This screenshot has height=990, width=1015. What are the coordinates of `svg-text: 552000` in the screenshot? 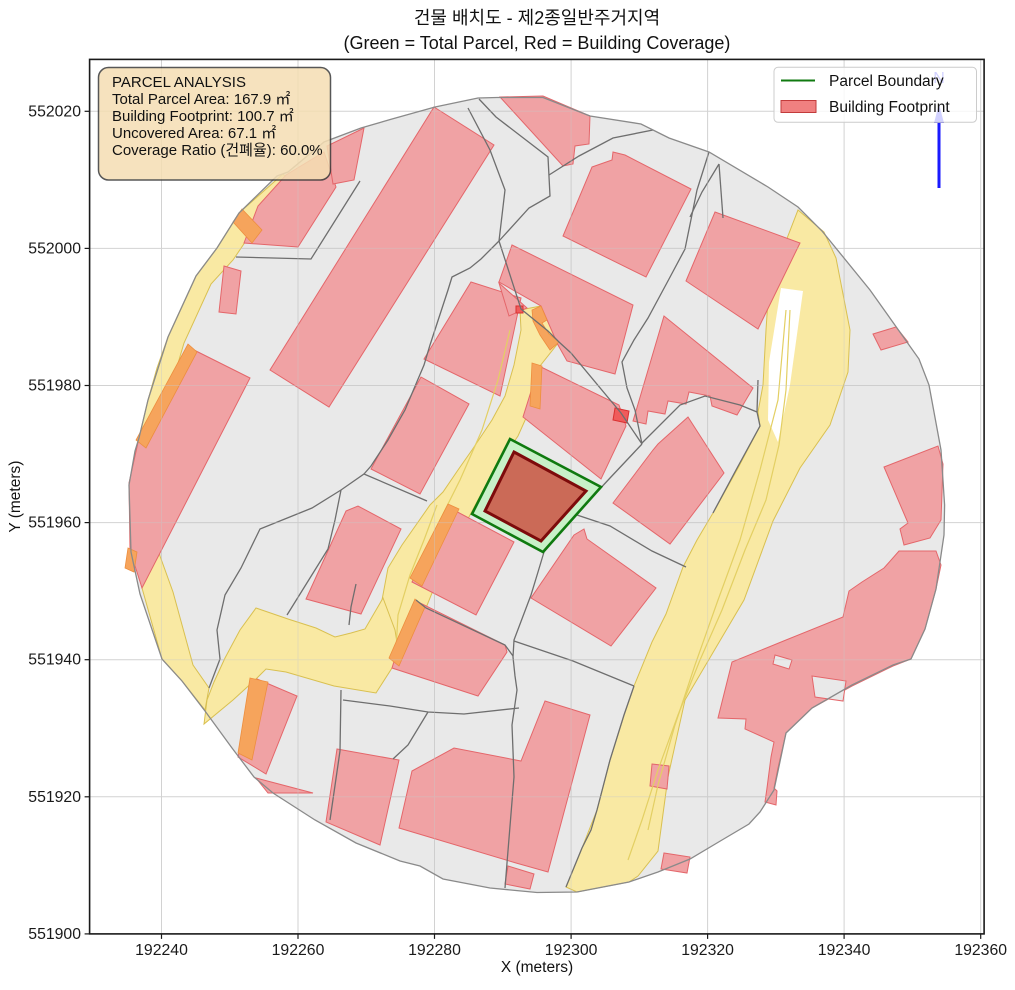 It's located at (54, 248).